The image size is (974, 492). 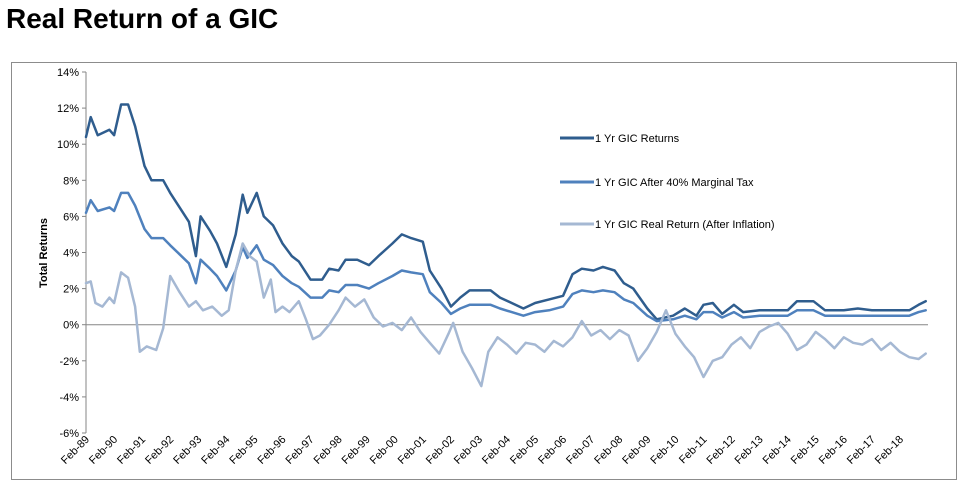 I want to click on x-tick-label: Feb-14, so click(x=777, y=450).